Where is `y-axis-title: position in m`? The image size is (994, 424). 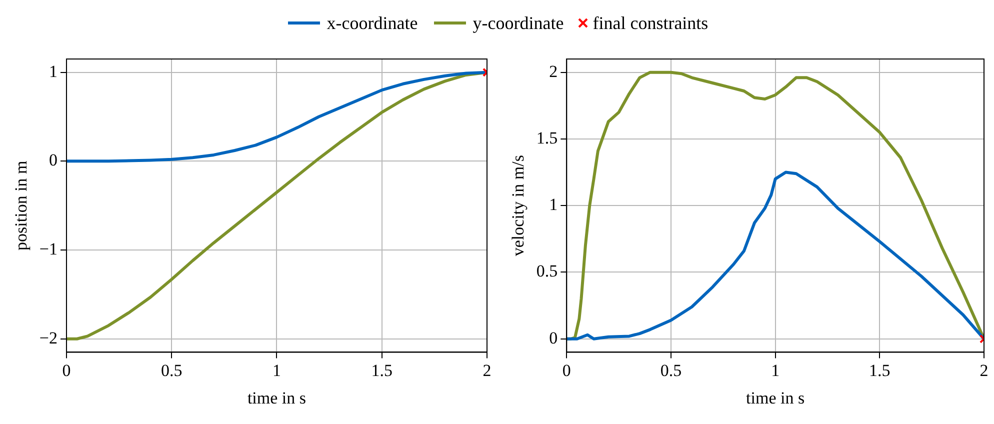 y-axis-title: position in m is located at coordinates (21, 205).